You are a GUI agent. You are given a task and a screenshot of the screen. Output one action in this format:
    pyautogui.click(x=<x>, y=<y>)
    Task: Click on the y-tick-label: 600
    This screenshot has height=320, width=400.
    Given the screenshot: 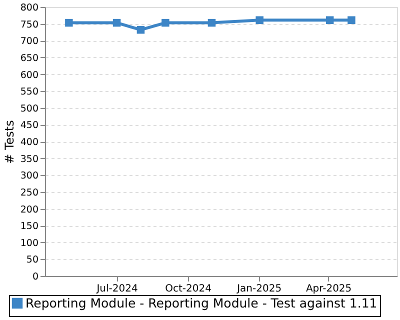 What is the action you would take?
    pyautogui.click(x=29, y=75)
    